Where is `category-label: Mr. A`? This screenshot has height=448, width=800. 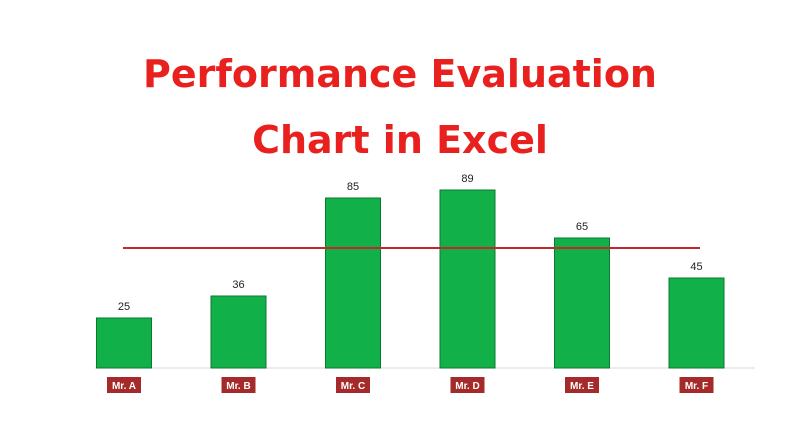
category-label: Mr. A is located at coordinates (124, 385).